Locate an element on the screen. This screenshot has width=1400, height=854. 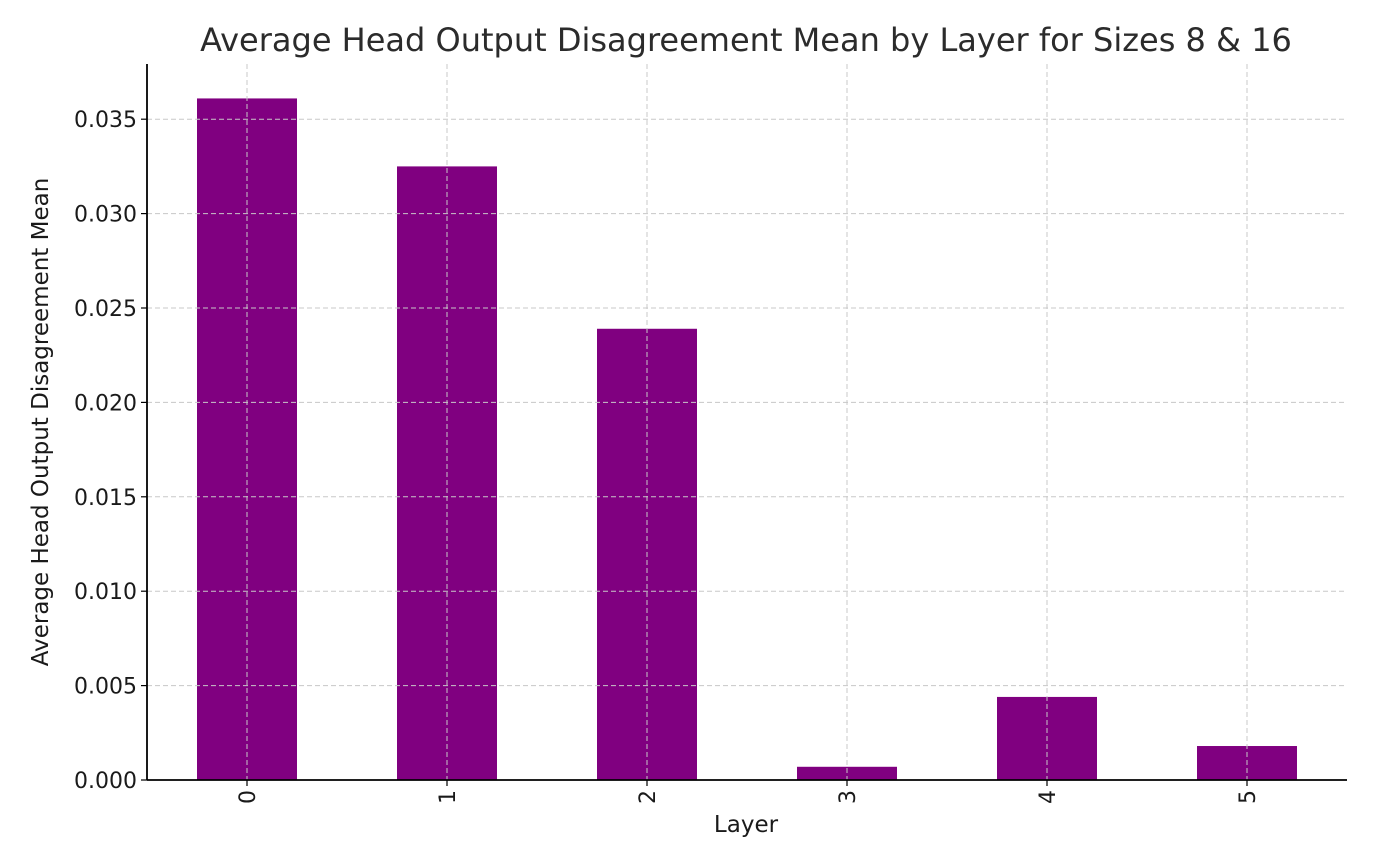
x-ticks: 0 1 2 3 4 5 is located at coordinates (748, 792).